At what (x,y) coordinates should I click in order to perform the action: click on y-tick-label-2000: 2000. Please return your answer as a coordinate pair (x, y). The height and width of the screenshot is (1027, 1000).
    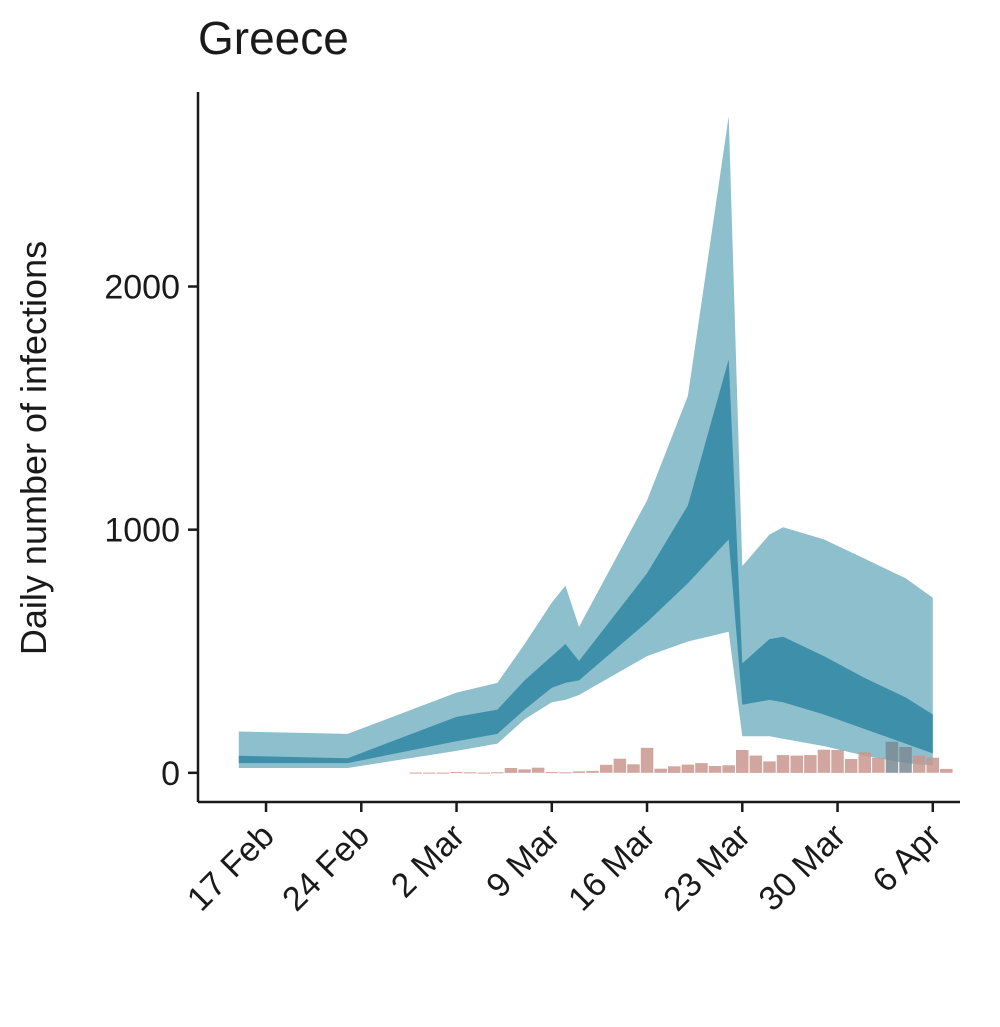
    Looking at the image, I should click on (142, 288).